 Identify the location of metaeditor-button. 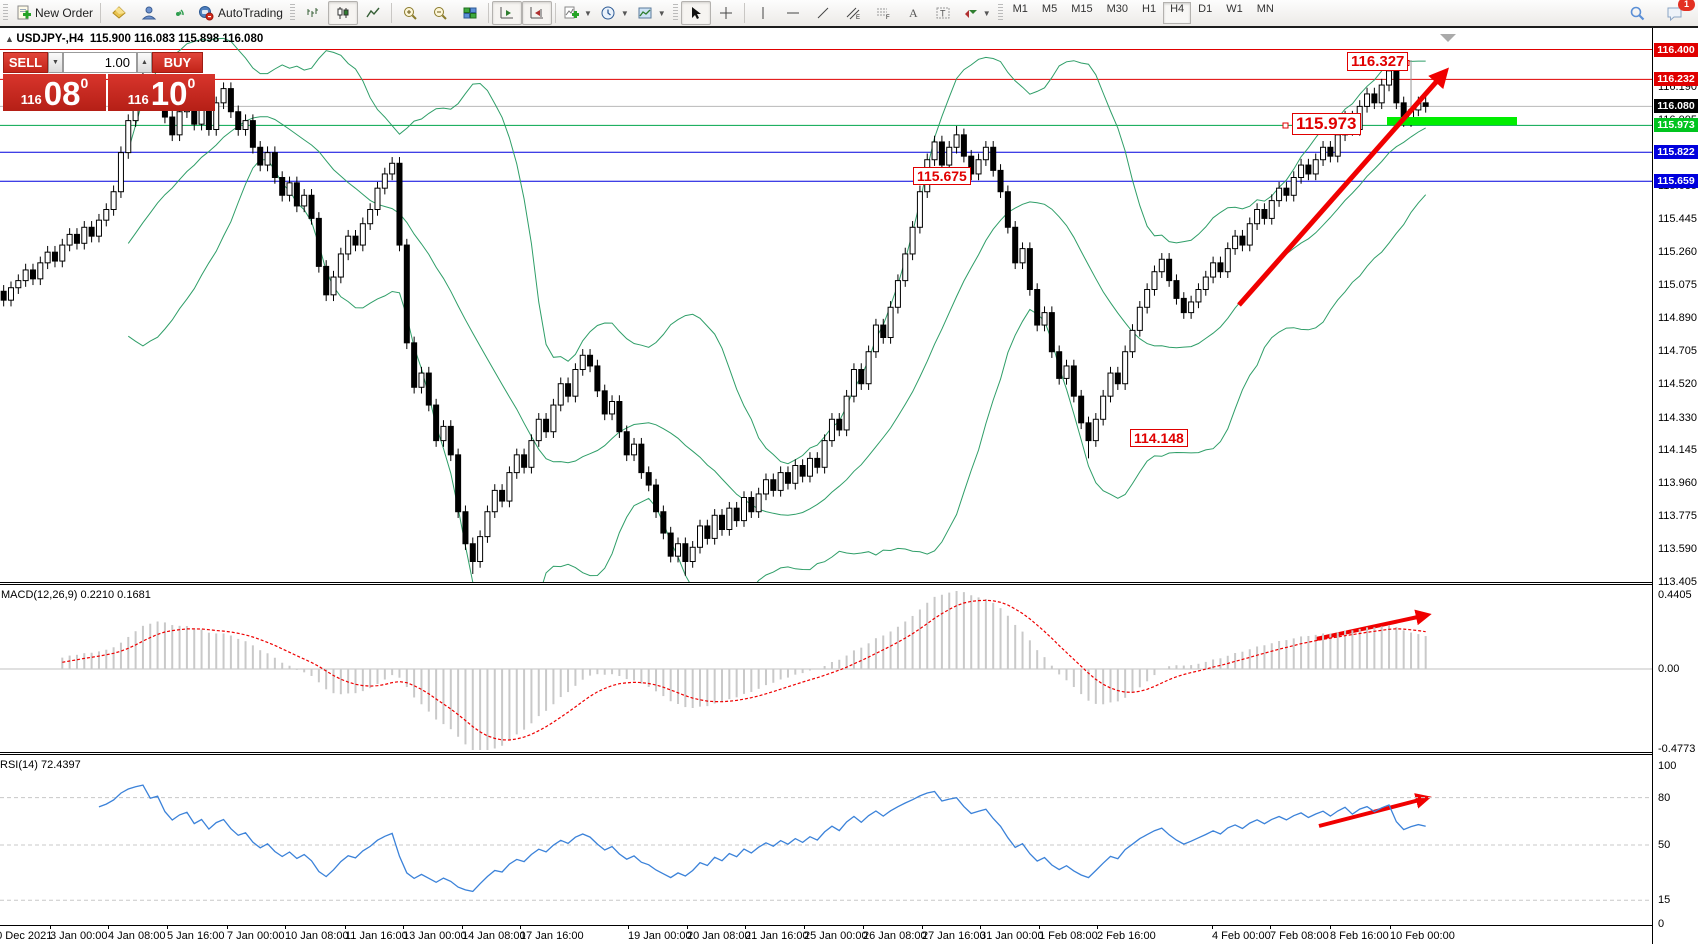
(119, 13).